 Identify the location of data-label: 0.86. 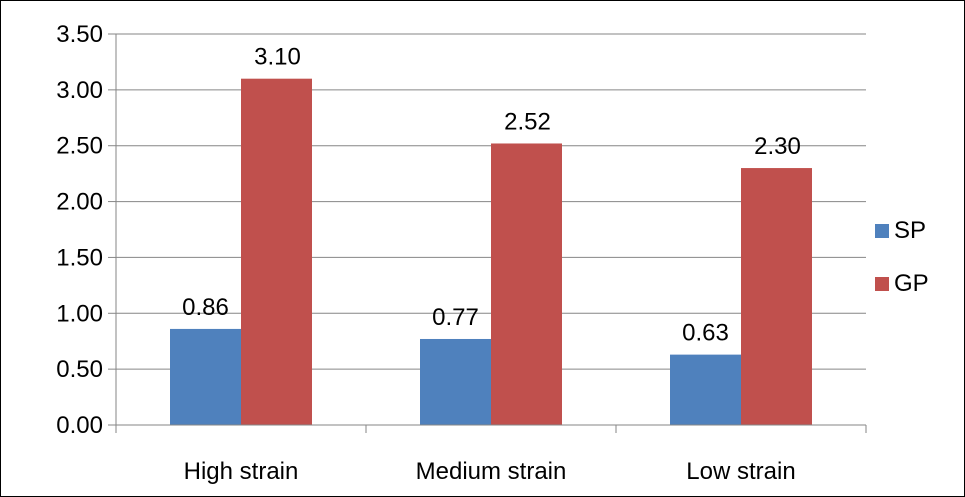
(205, 307).